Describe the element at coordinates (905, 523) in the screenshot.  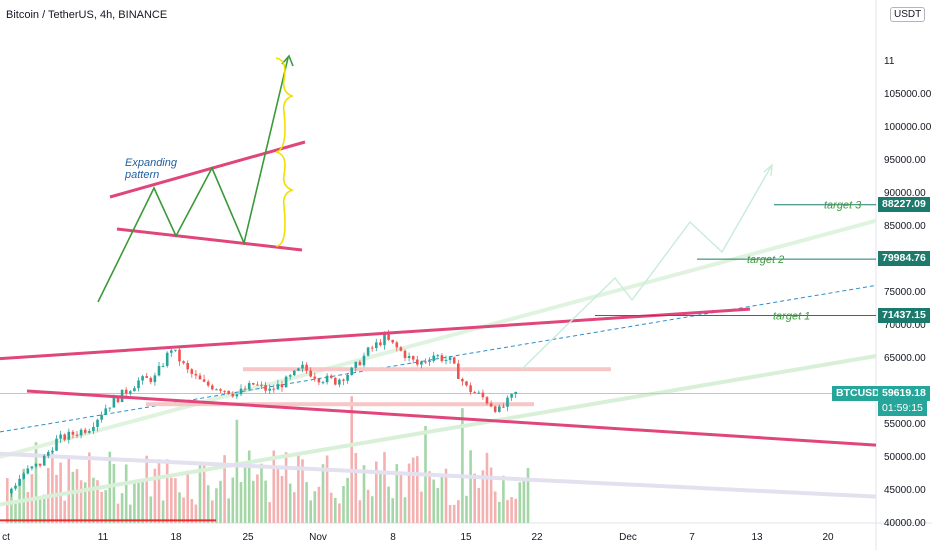
I see `price-tick-label: 40000.00` at that location.